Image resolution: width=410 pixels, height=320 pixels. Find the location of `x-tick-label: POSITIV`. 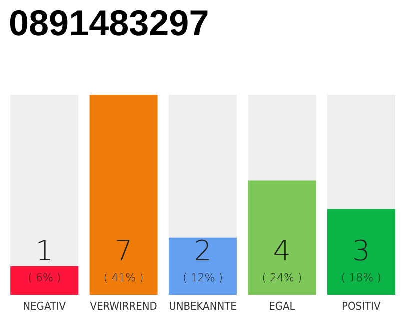

x-tick-label: POSITIV is located at coordinates (361, 306).